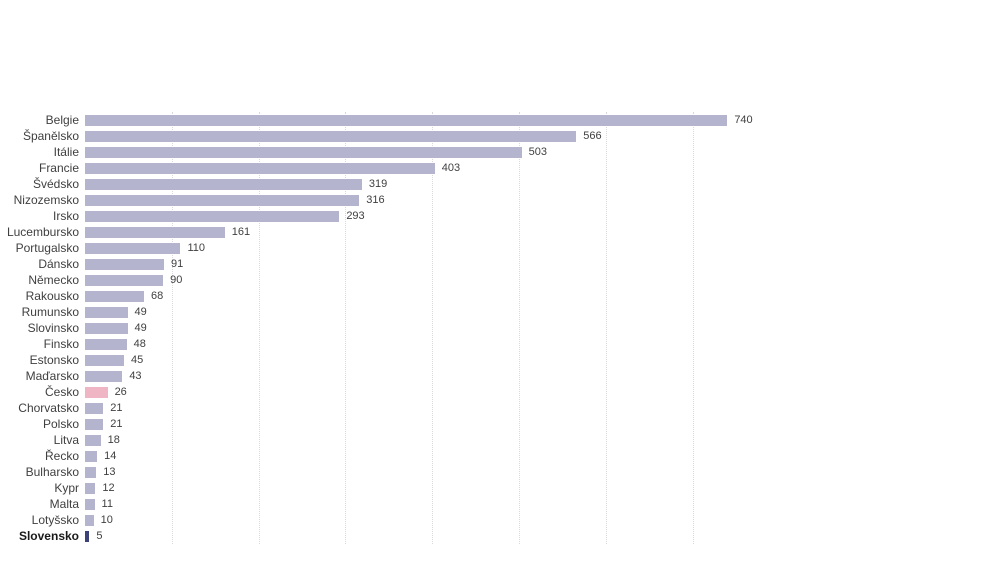  I want to click on value-label: 566, so click(592, 136).